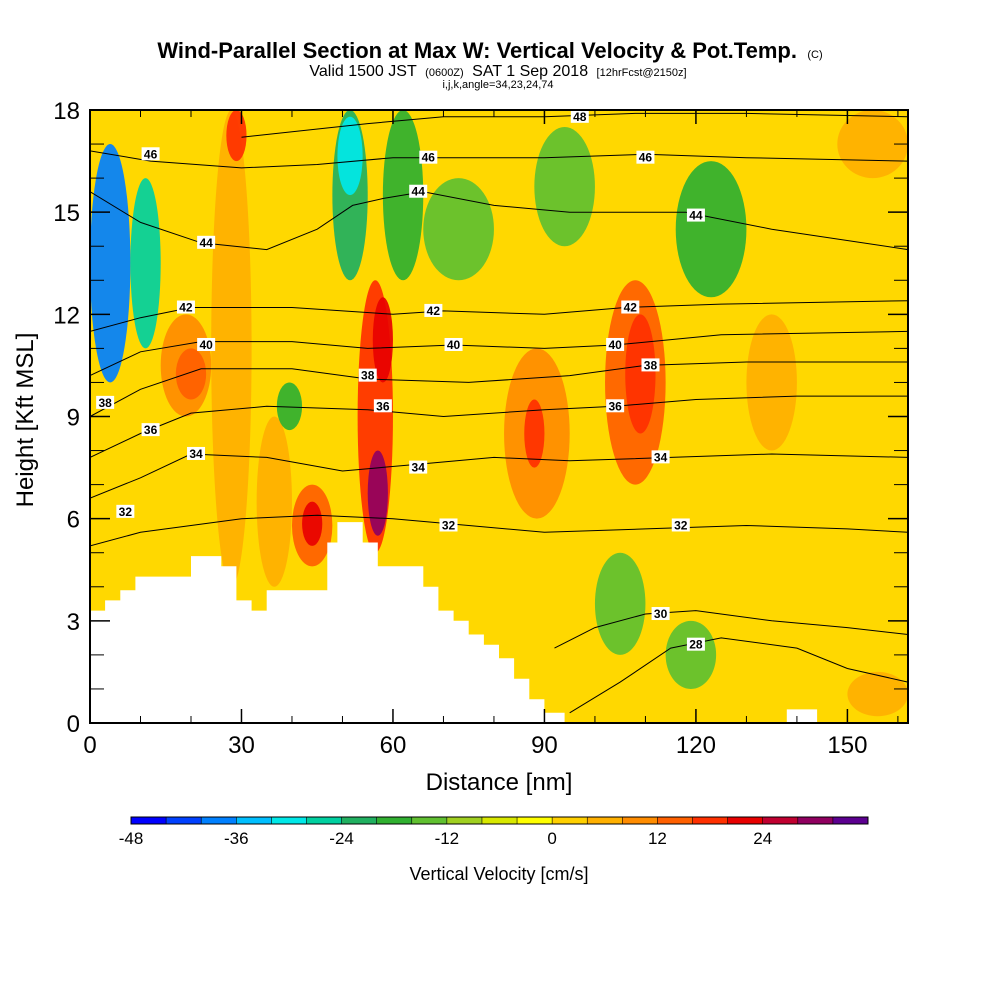 The height and width of the screenshot is (1000, 1000). What do you see at coordinates (630, 307) in the screenshot?
I see `contour-label-9: 42` at bounding box center [630, 307].